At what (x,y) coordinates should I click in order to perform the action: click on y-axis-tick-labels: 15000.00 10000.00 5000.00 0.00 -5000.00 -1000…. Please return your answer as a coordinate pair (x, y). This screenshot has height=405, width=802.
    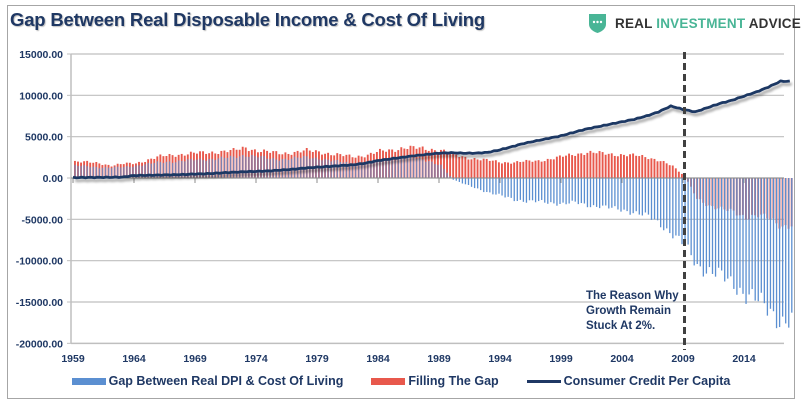
    Looking at the image, I should click on (39, 199).